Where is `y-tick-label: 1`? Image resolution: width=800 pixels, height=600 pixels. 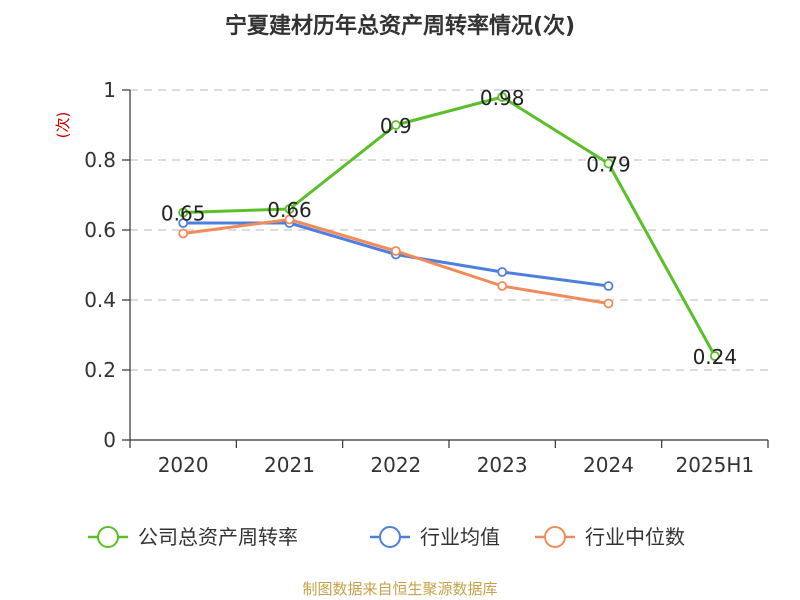 y-tick-label: 1 is located at coordinates (109, 90).